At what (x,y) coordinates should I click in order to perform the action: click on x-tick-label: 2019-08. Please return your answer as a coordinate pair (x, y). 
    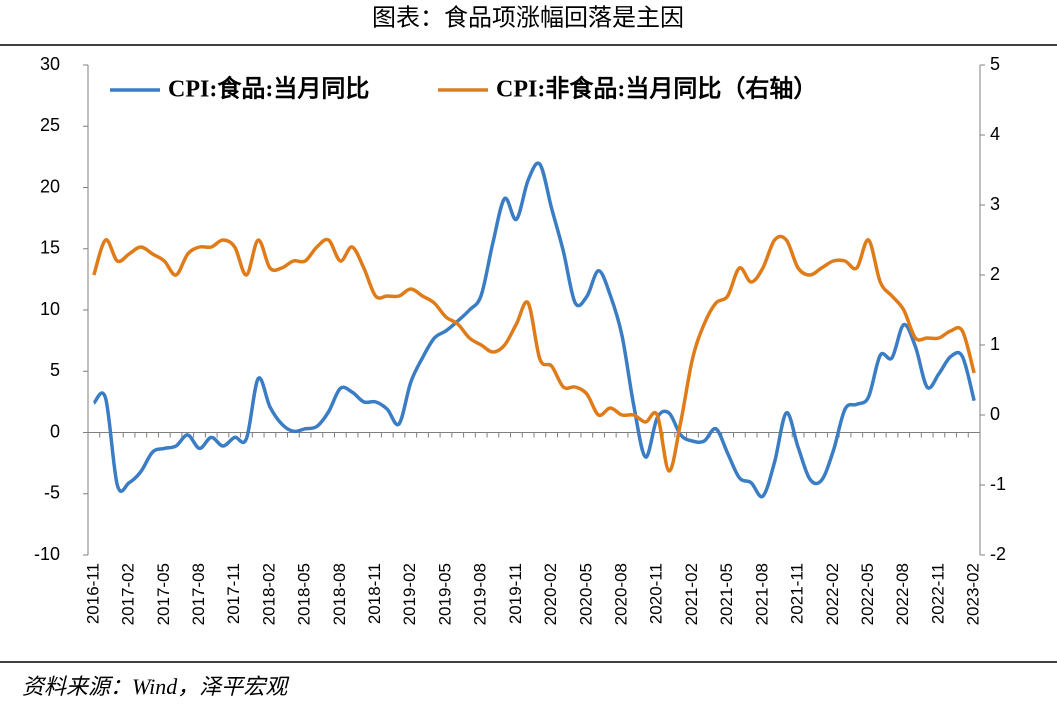
    Looking at the image, I should click on (480, 594).